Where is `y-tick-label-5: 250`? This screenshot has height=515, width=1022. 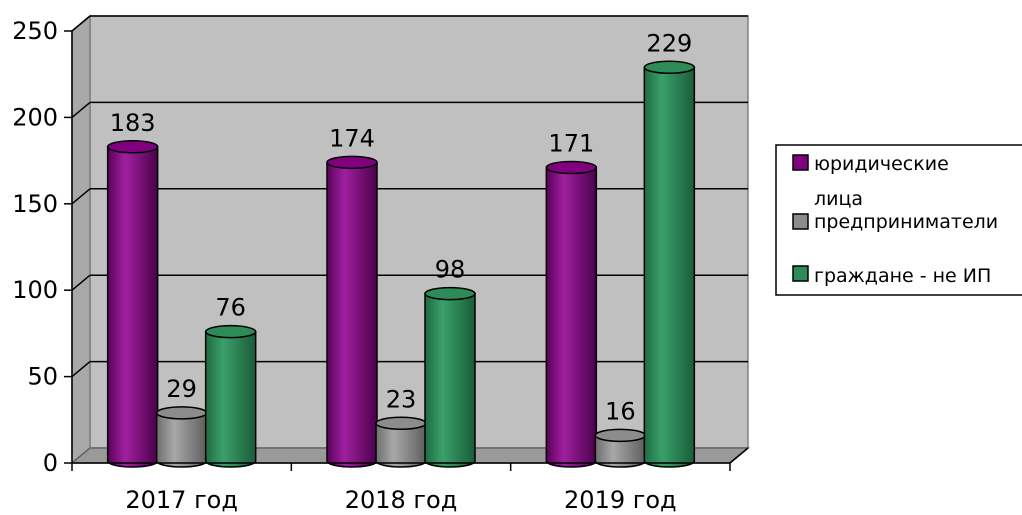
y-tick-label-5: 250 is located at coordinates (35, 31).